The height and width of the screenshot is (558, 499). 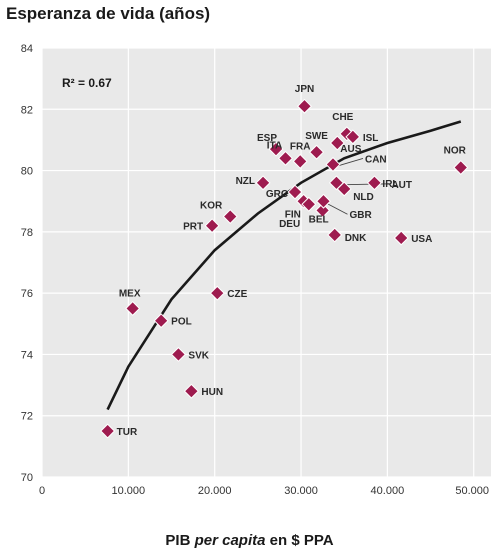 What do you see at coordinates (27, 233) in the screenshot?
I see `y-tick-label: 78` at bounding box center [27, 233].